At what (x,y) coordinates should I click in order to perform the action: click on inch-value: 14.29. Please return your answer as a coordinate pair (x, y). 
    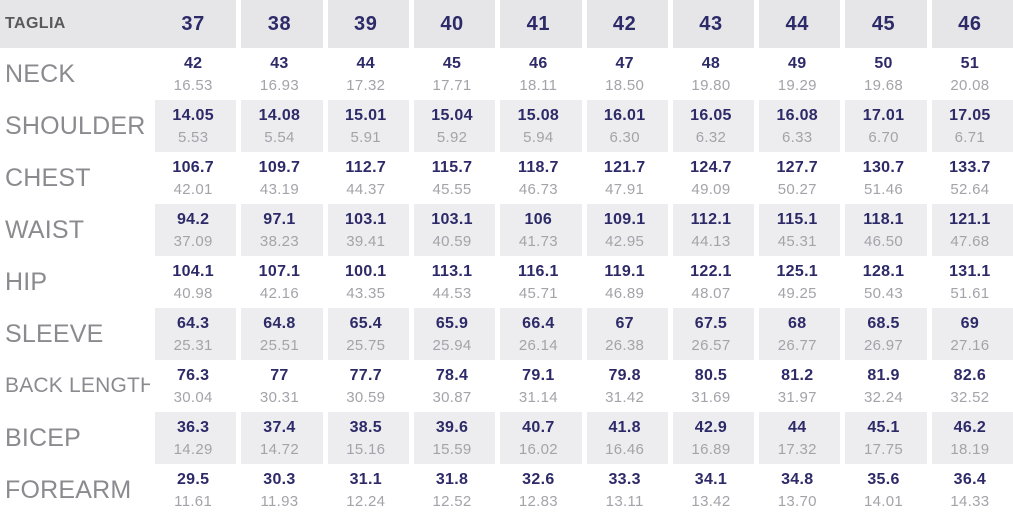
    Looking at the image, I should click on (193, 449).